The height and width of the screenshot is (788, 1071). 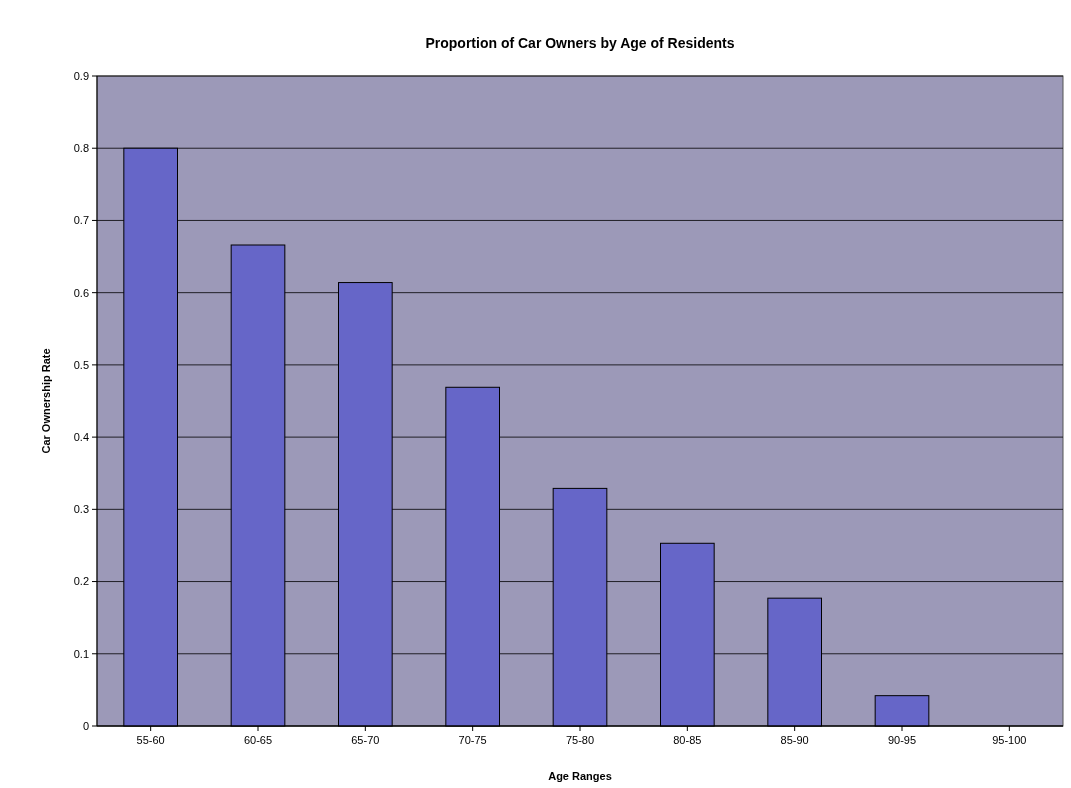 I want to click on y-tick-label: 0.4, so click(x=81, y=436).